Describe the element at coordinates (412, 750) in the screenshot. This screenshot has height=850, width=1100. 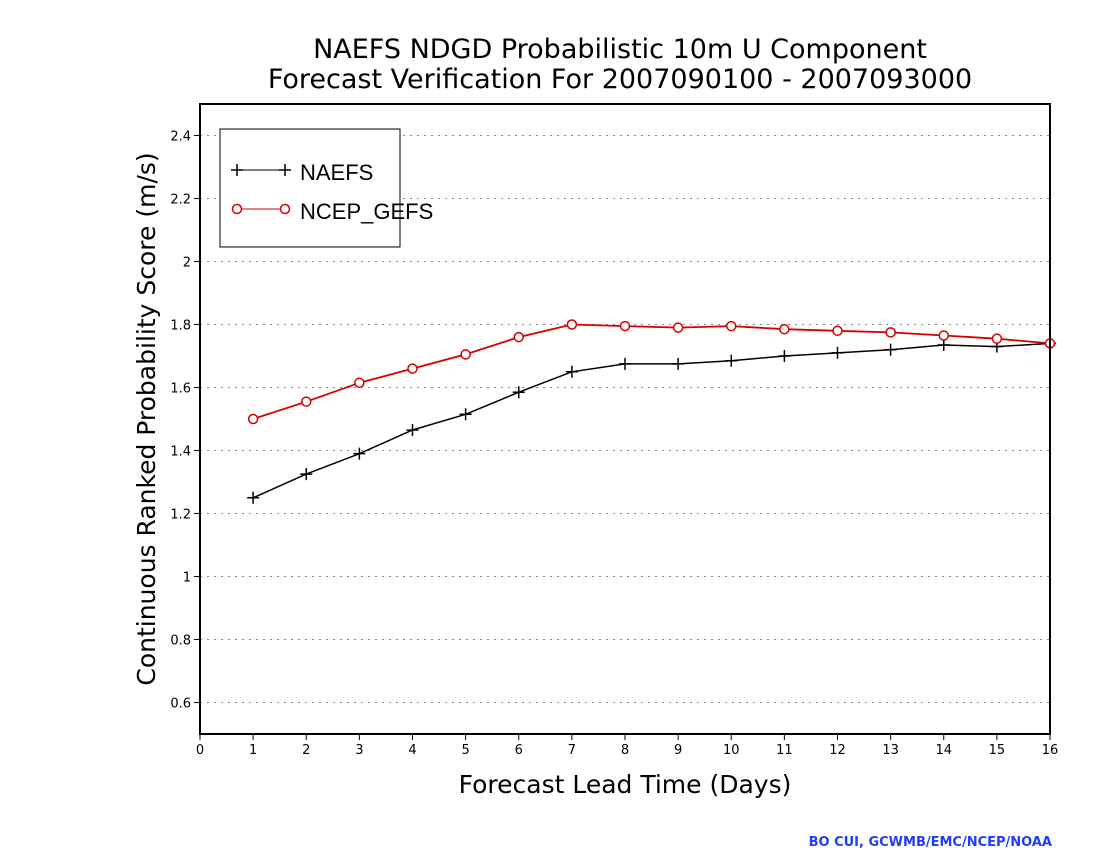
I see `x-tick-label: 4` at that location.